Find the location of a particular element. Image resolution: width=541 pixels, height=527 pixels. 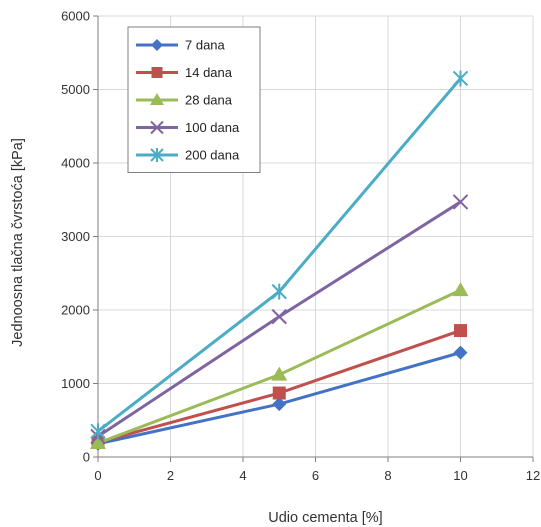

series-line is located at coordinates (279, 386).